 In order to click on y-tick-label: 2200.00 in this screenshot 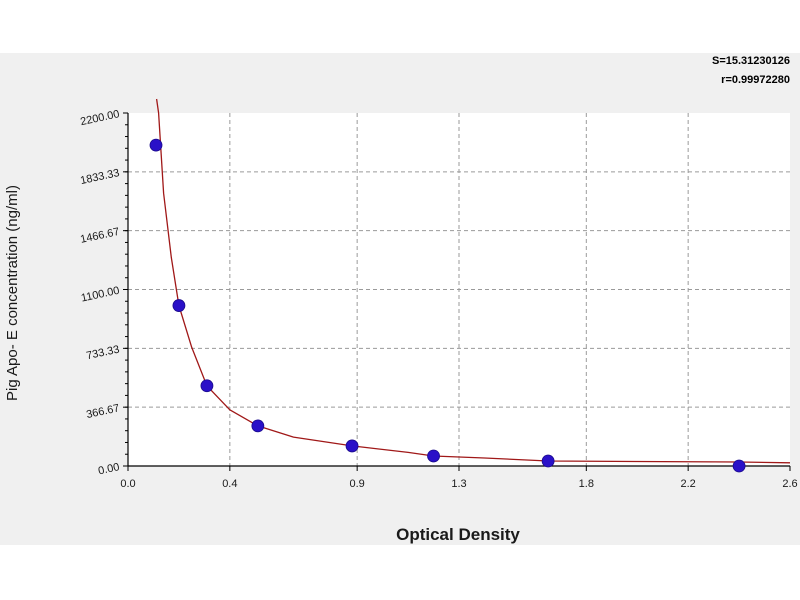, I will do `click(99, 118)`.